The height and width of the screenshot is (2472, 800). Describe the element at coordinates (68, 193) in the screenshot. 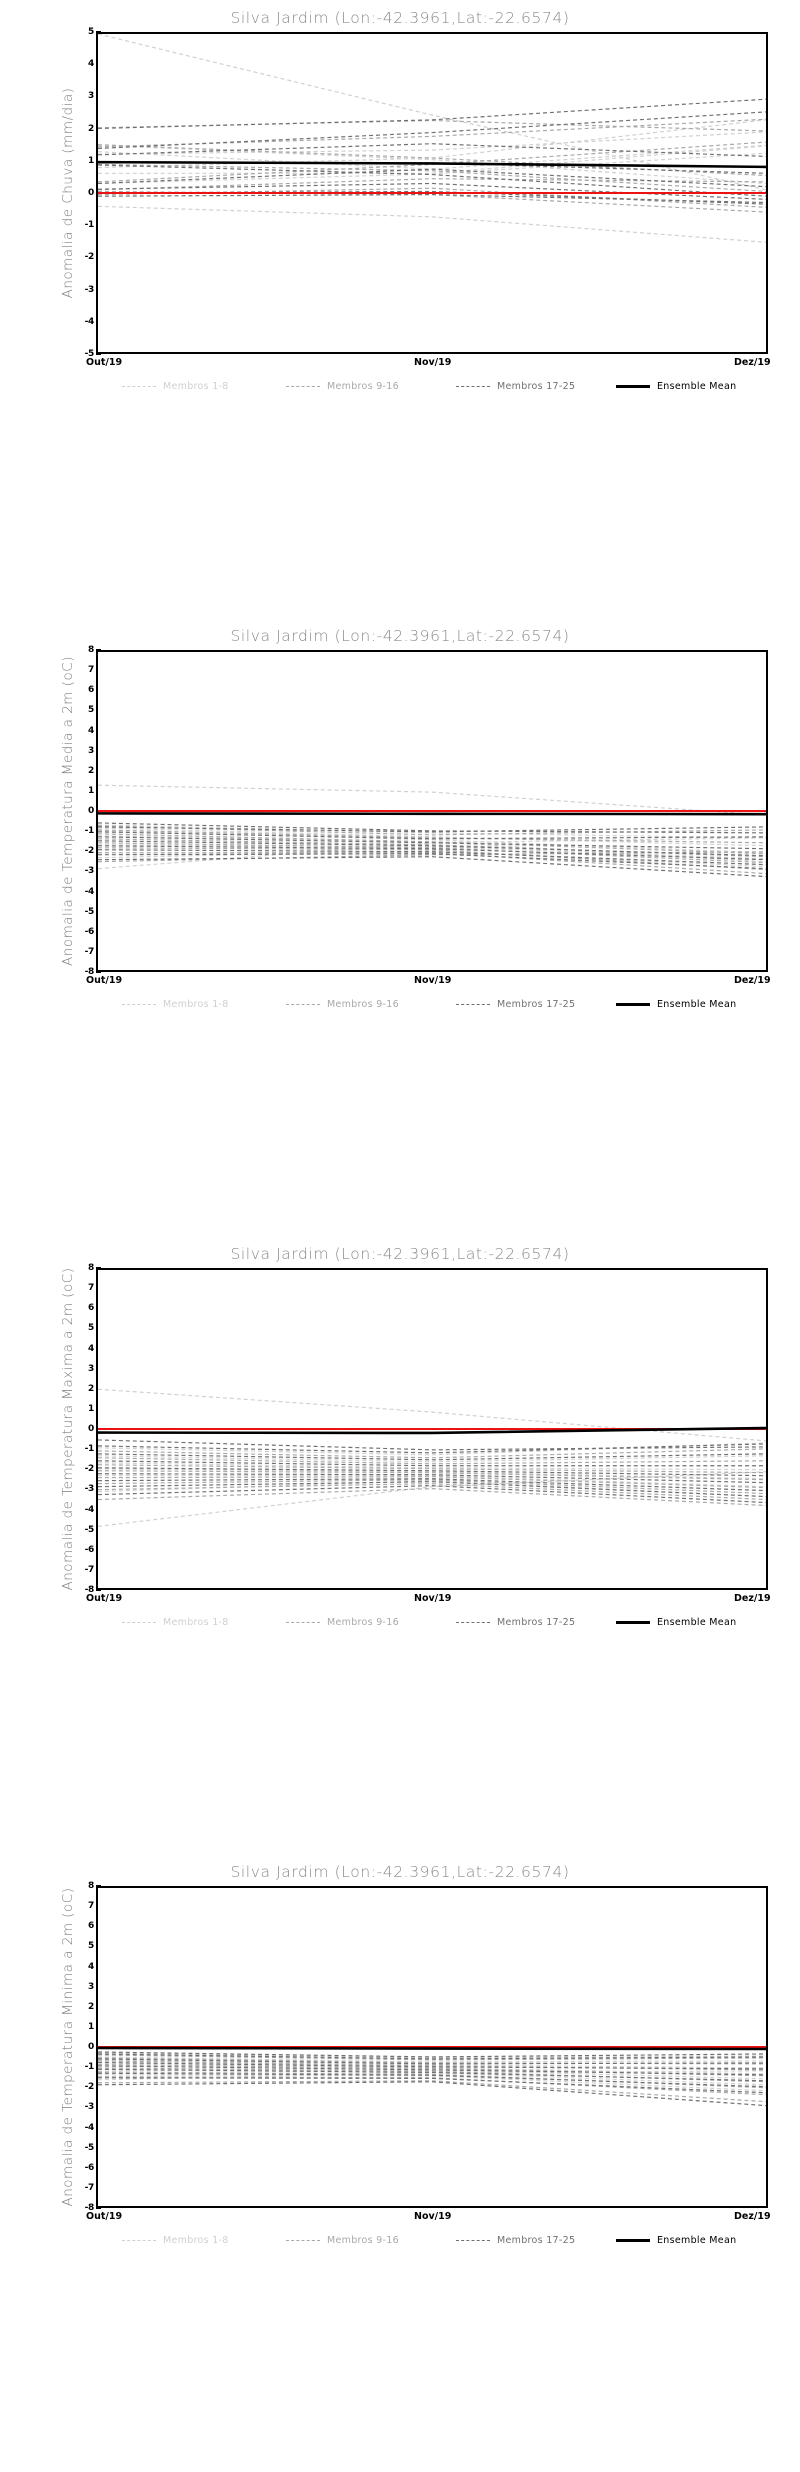

I see `y-axis-label: Anomalia de Chuva (mm/dia)` at that location.